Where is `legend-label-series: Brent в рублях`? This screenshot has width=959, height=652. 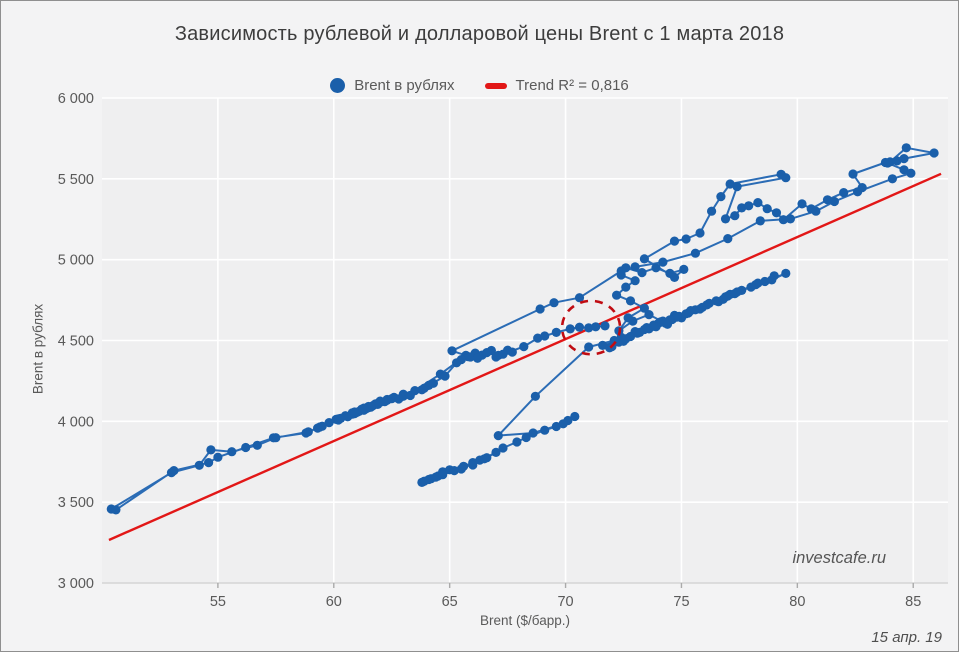
legend-label-series: Brent в рублях is located at coordinates (404, 85).